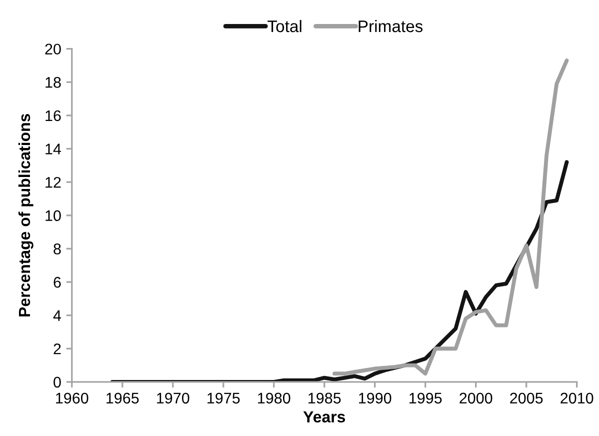 The image size is (599, 436). I want to click on y-tick-label: 12, so click(53, 182).